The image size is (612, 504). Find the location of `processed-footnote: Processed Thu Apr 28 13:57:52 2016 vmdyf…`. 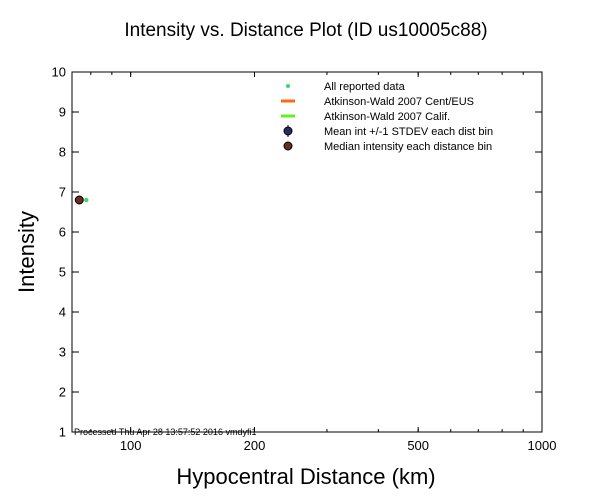

processed-footnote: Processed Thu Apr 28 13:57:52 2016 vmdyf… is located at coordinates (165, 432).